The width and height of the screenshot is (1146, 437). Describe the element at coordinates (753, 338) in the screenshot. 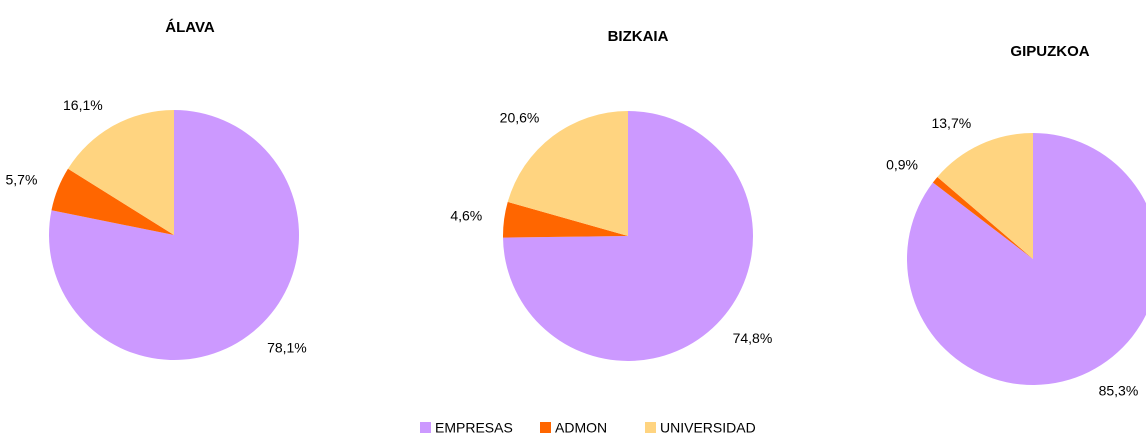

I see `data-label: 74,8%` at that location.